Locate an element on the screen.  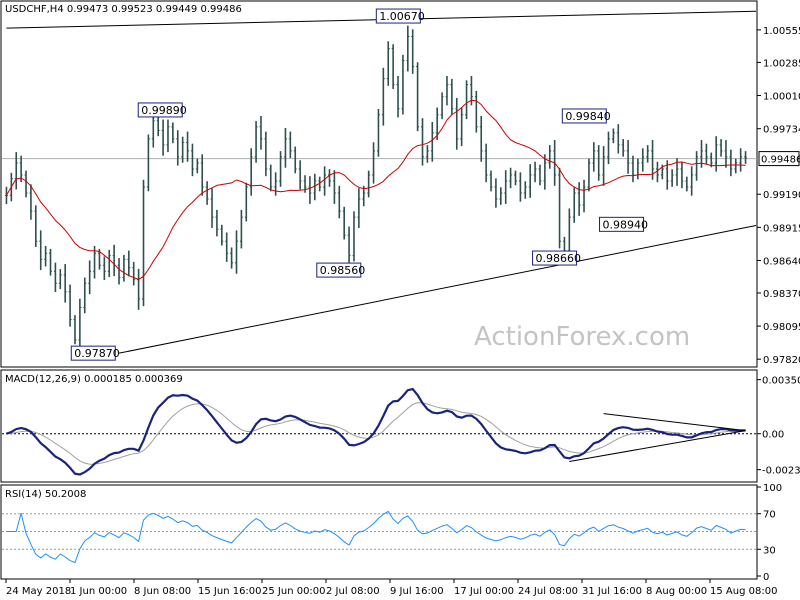
macd-support-line is located at coordinates (657, 446).